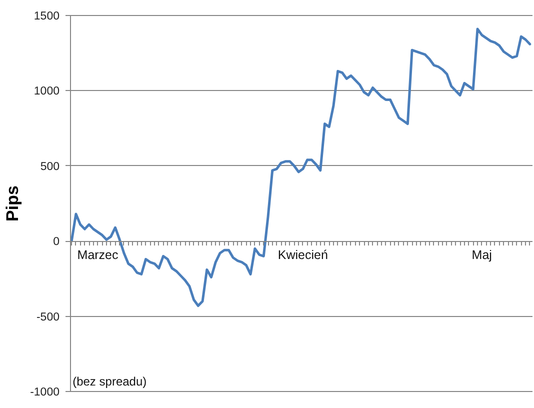  Describe the element at coordinates (12, 204) in the screenshot. I see `y-axis-title: Pips` at that location.